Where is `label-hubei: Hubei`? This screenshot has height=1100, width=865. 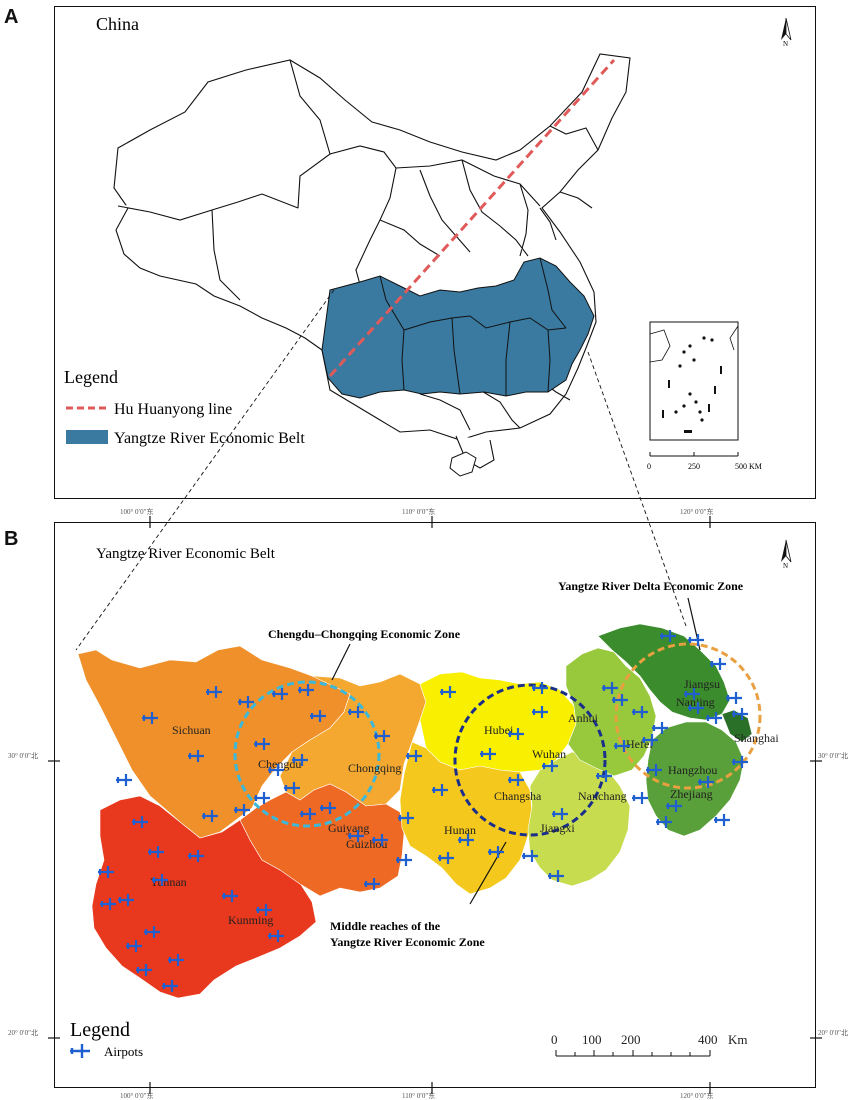
label-hubei: Hubei is located at coordinates (499, 730).